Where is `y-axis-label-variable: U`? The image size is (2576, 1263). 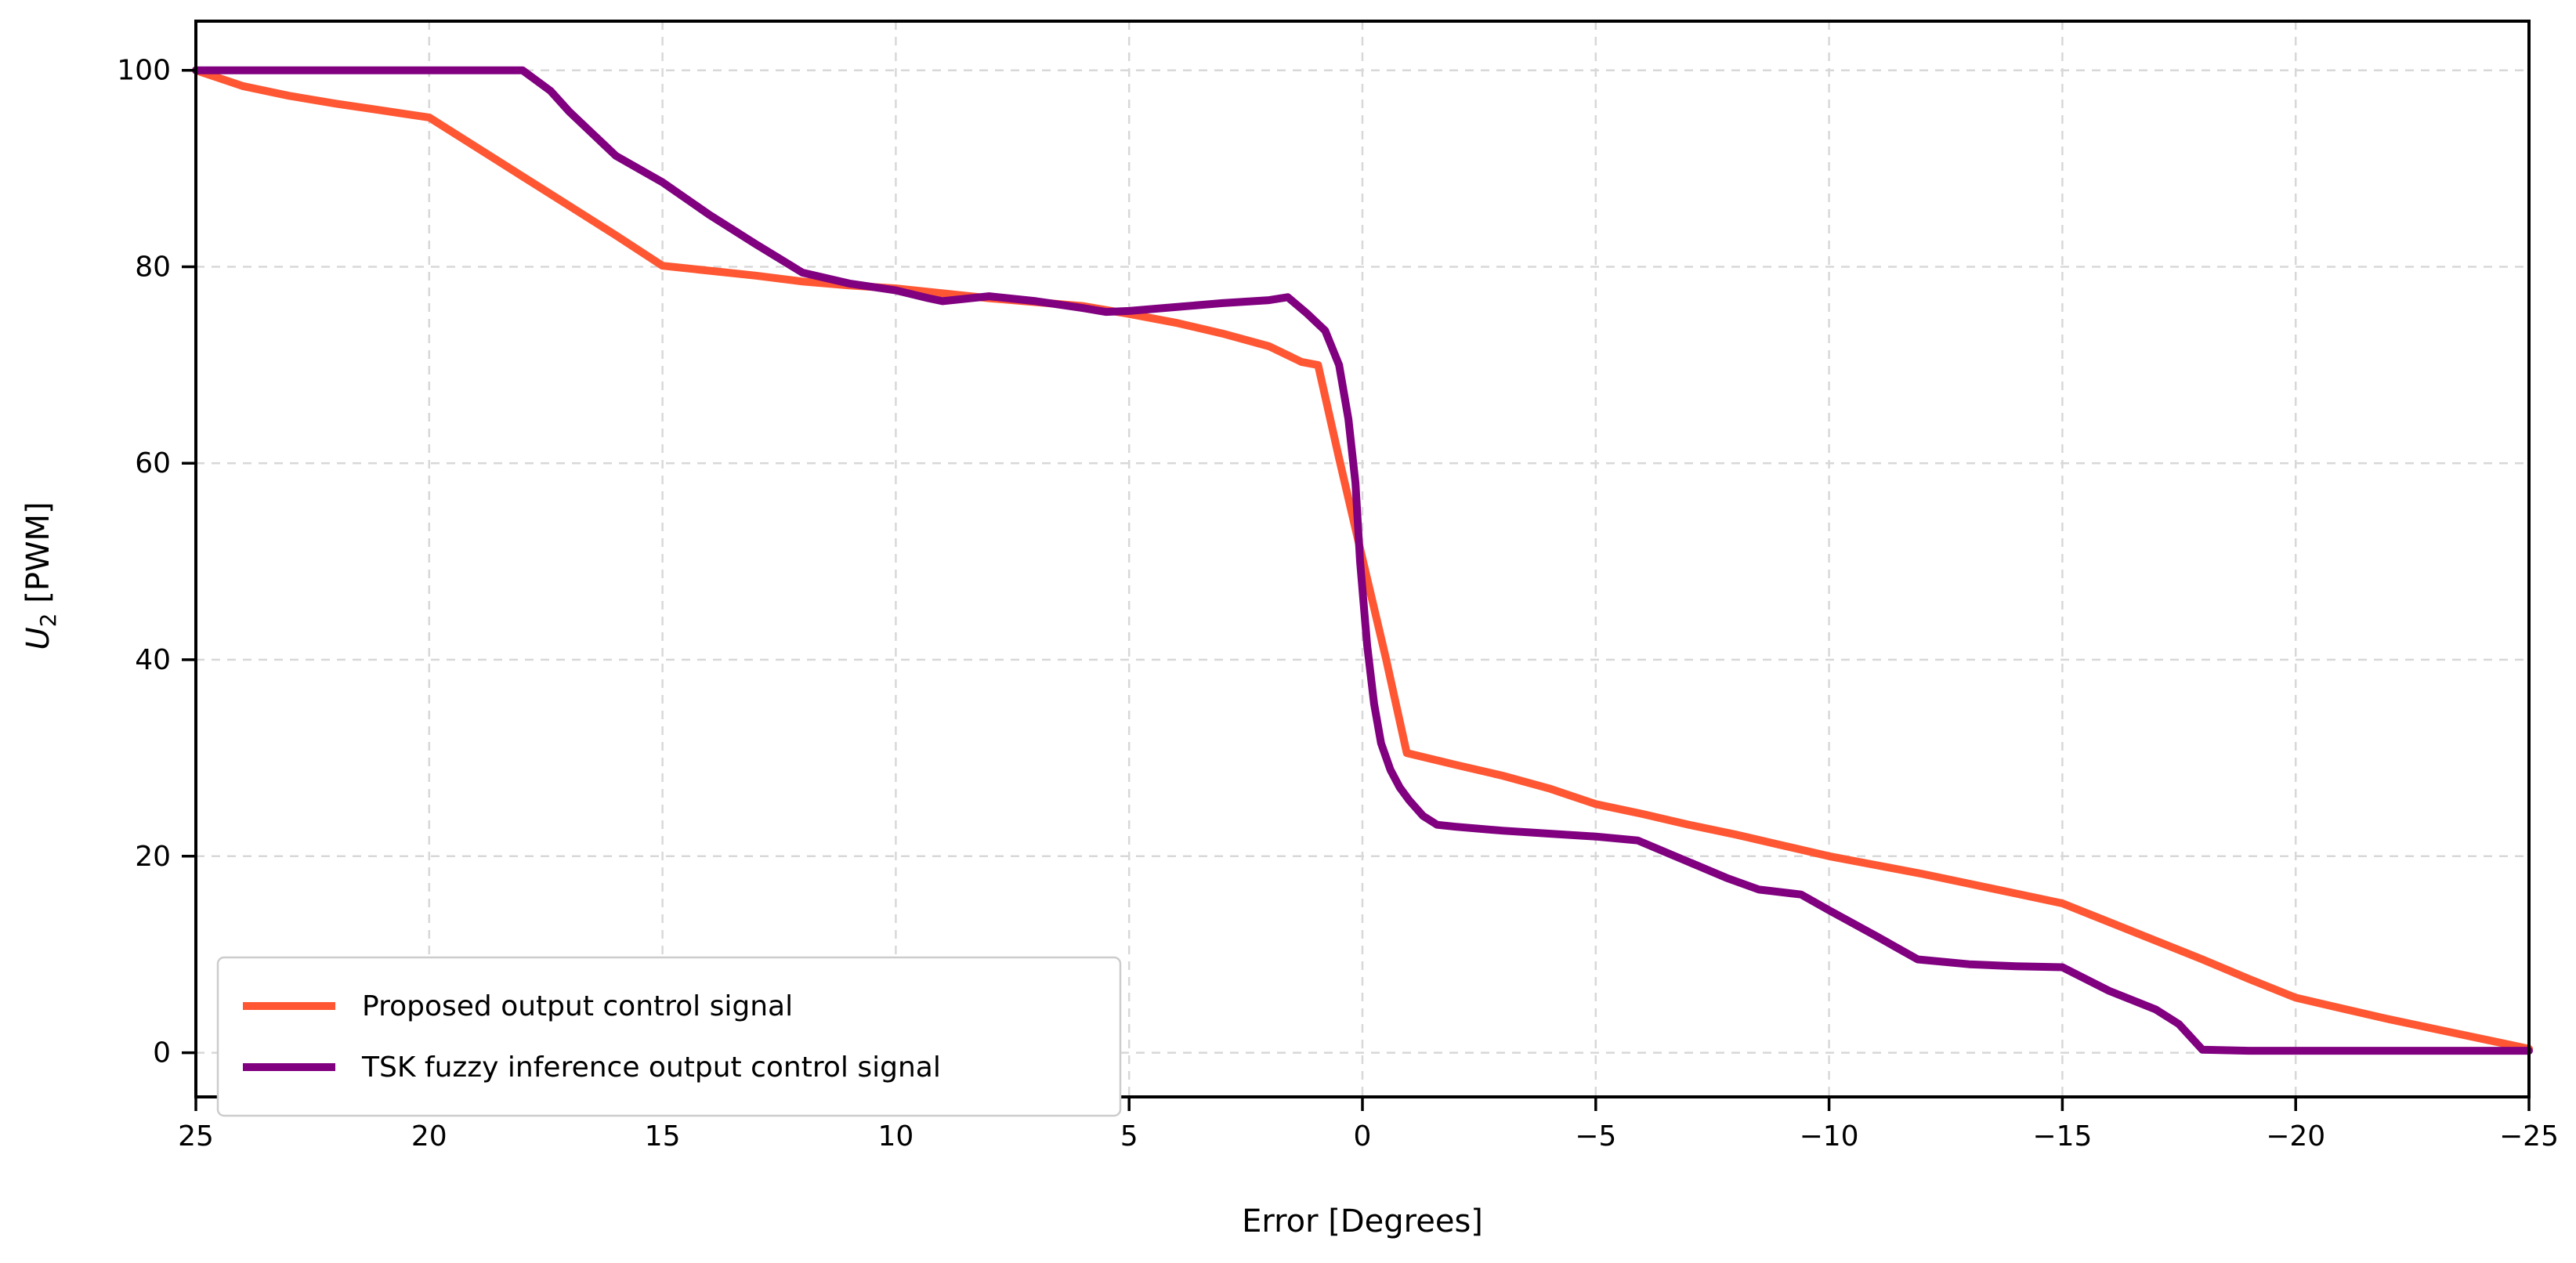
y-axis-label-variable: U is located at coordinates (38, 638).